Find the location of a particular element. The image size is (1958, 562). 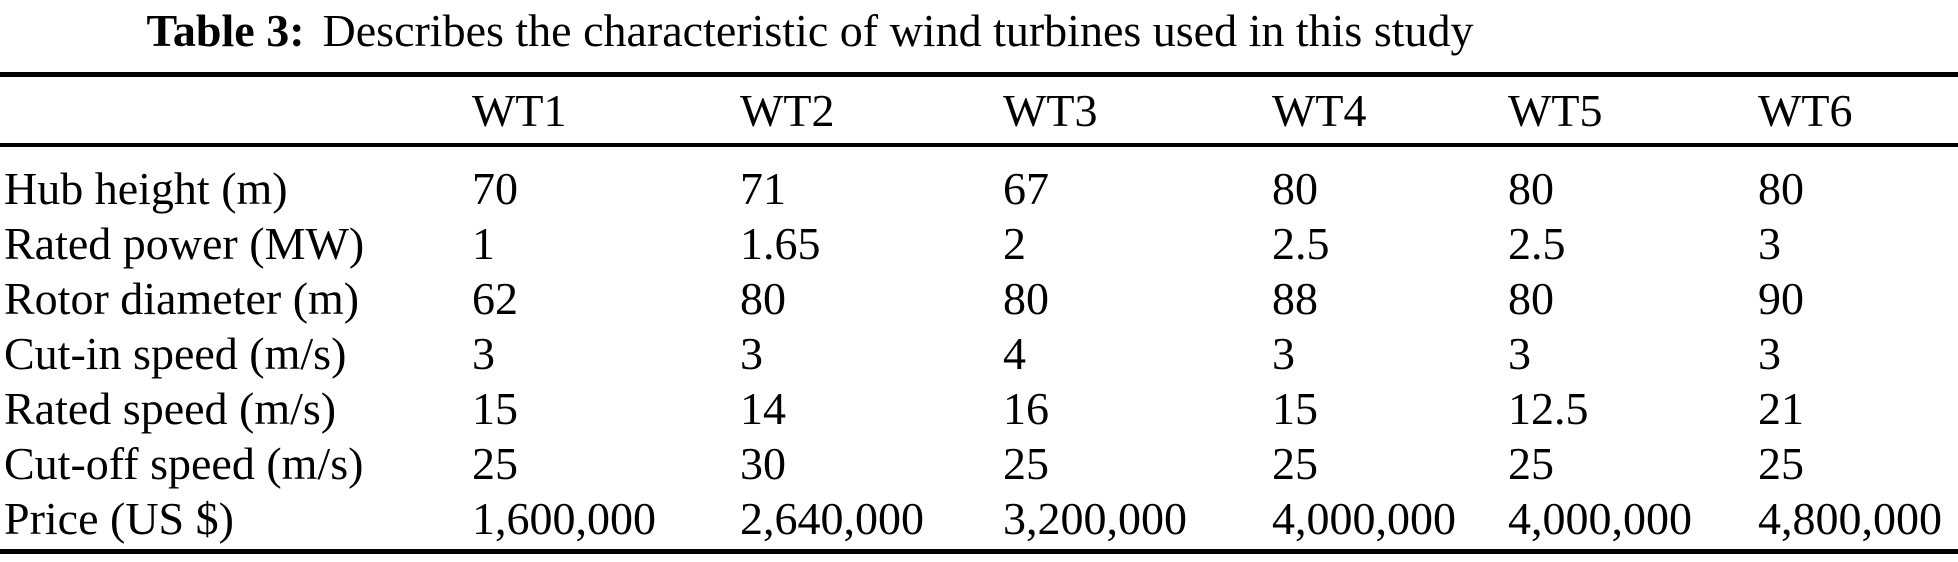

row-label: Price (US $) is located at coordinates (119, 518).